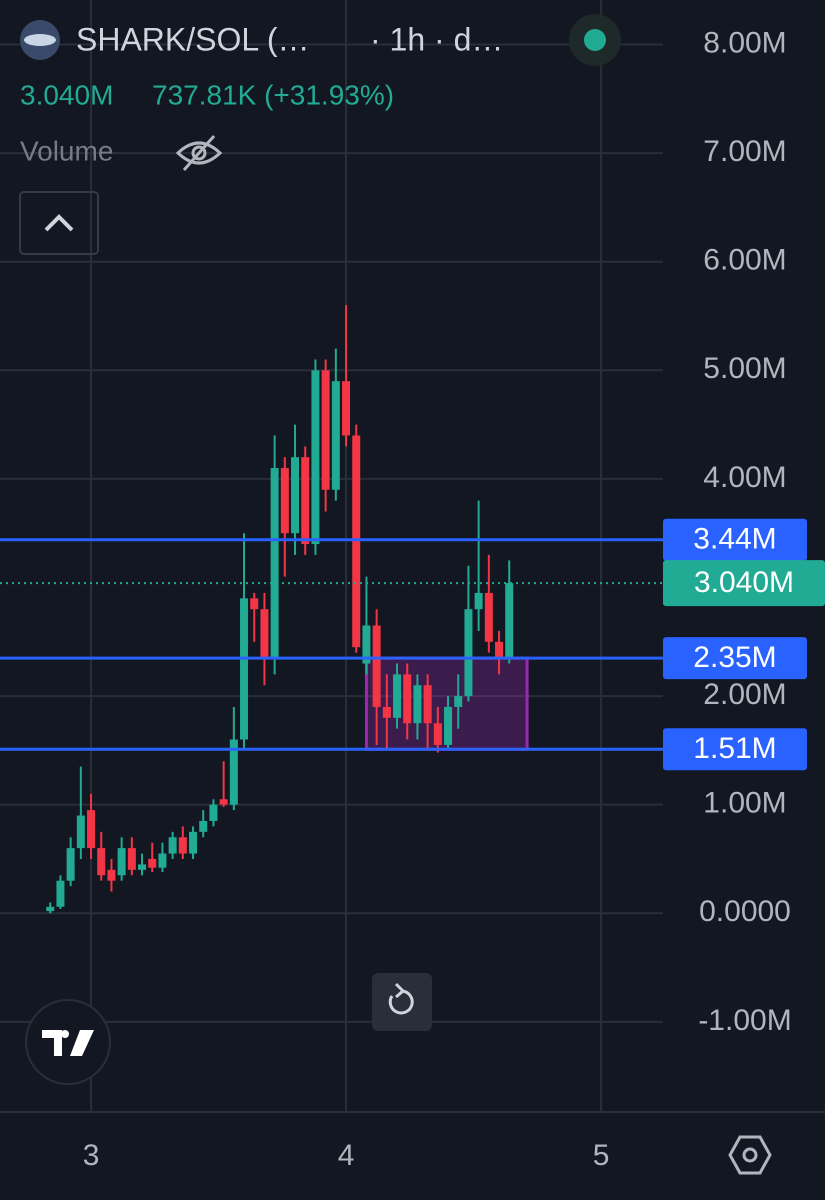 This screenshot has height=1200, width=825. What do you see at coordinates (601, 1155) in the screenshot?
I see `x-tick-label: 5` at bounding box center [601, 1155].